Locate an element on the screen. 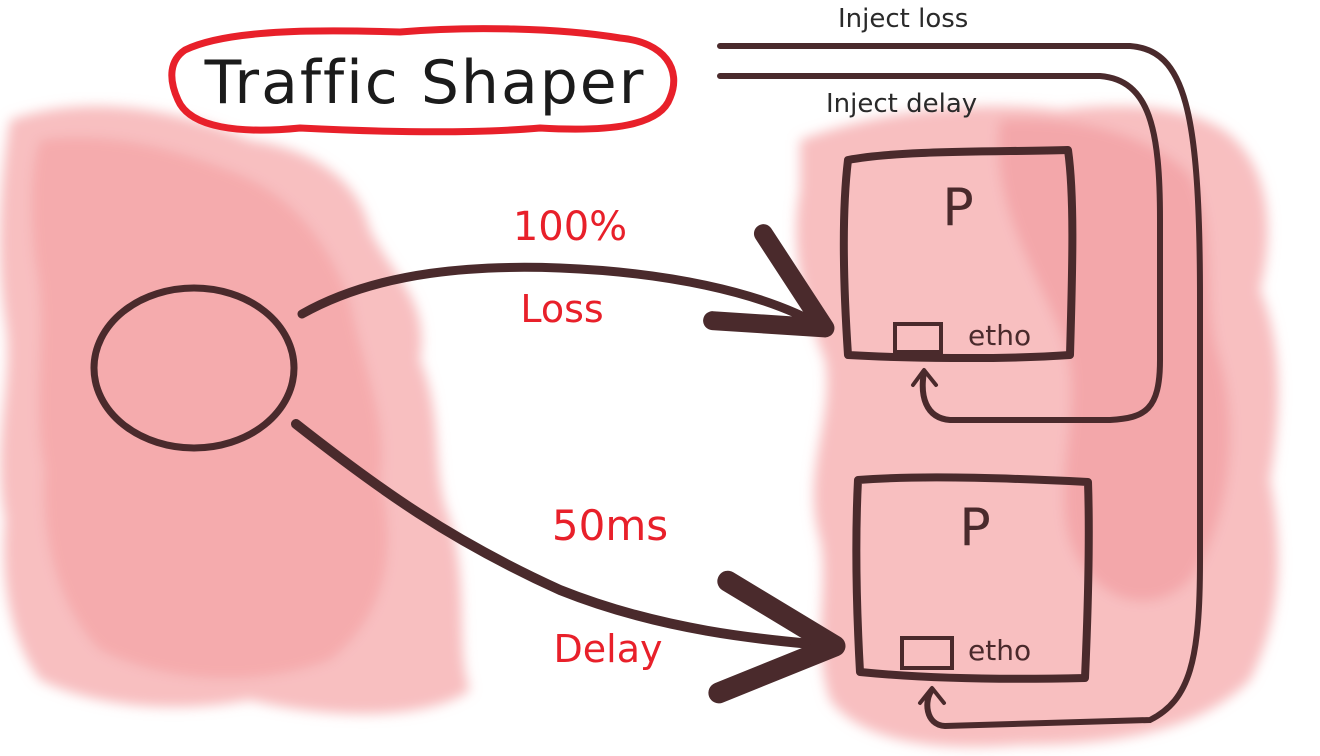  title-text: Traffic Shaper is located at coordinates (425, 83).